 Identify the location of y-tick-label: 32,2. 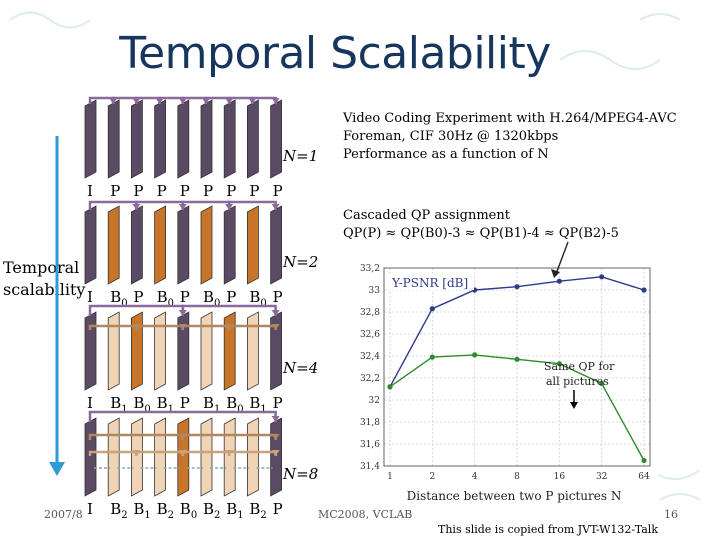
(370, 379).